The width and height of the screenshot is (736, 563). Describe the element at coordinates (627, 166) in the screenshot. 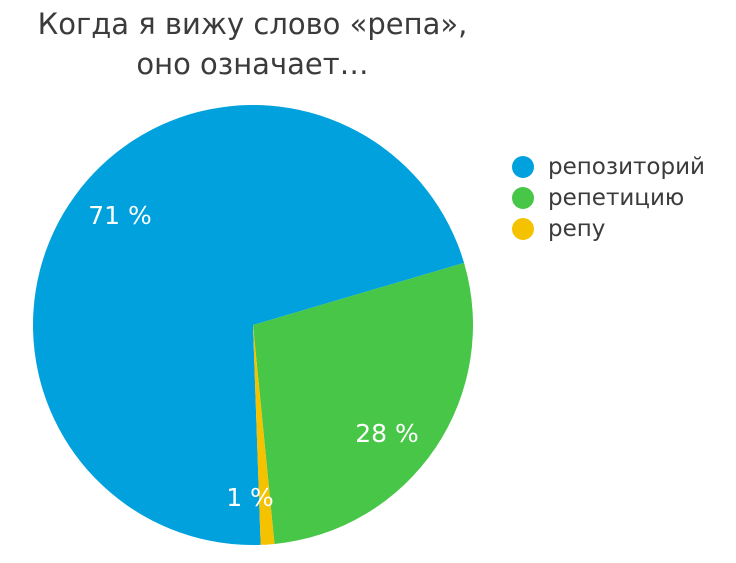

I see `legend-label-repository: репозиторий` at that location.